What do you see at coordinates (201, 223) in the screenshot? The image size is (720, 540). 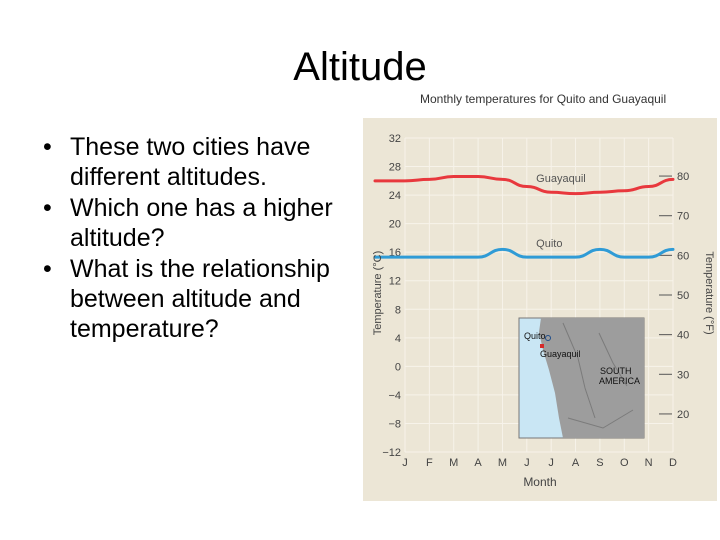 I see `bullet-text: Which one has a higher altitude?` at bounding box center [201, 223].